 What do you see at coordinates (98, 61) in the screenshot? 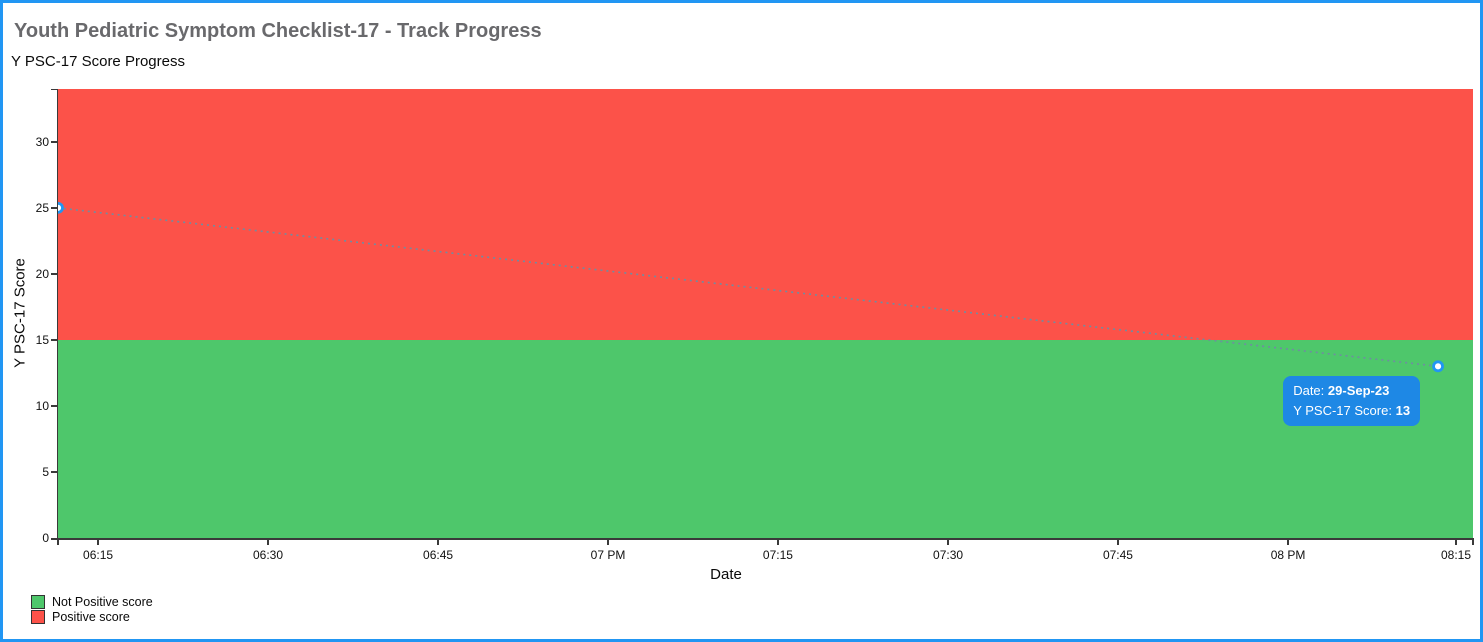
I see `chart-title: Y PSC-17 Score Progress` at bounding box center [98, 61].